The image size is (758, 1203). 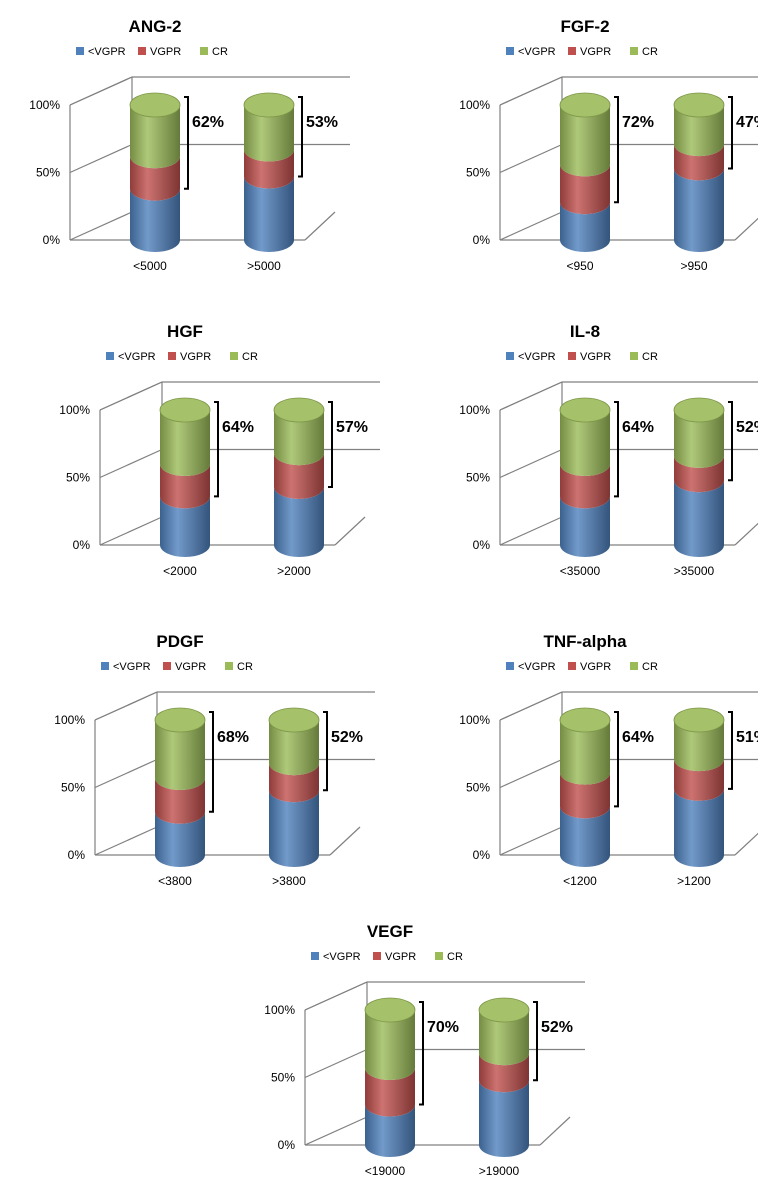 What do you see at coordinates (294, 571) in the screenshot?
I see `x-tick-label: >2000` at bounding box center [294, 571].